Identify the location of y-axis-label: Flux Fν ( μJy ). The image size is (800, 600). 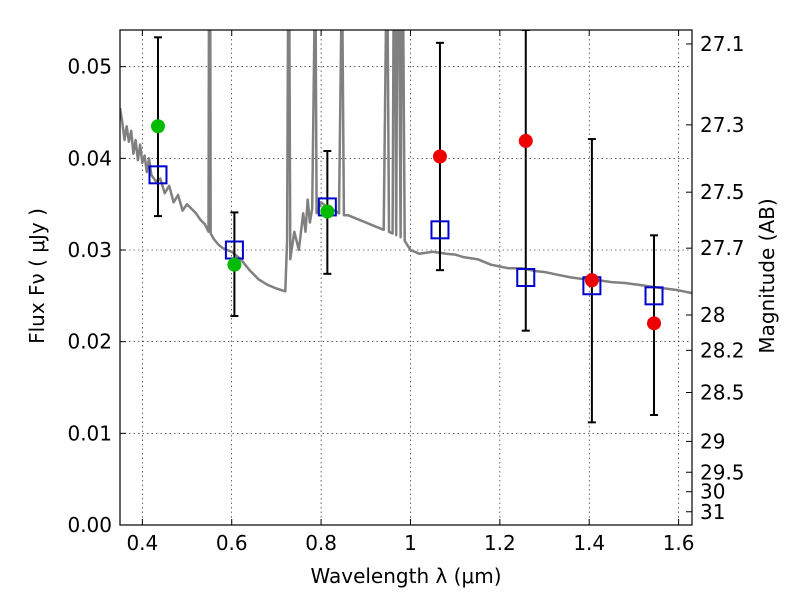
(37, 276).